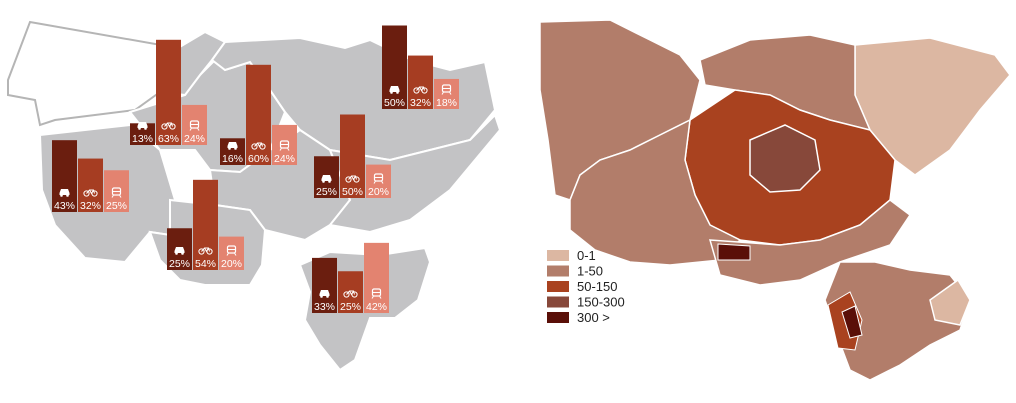 This screenshot has height=403, width=1016. I want to click on density-region-south, so click(810, 242).